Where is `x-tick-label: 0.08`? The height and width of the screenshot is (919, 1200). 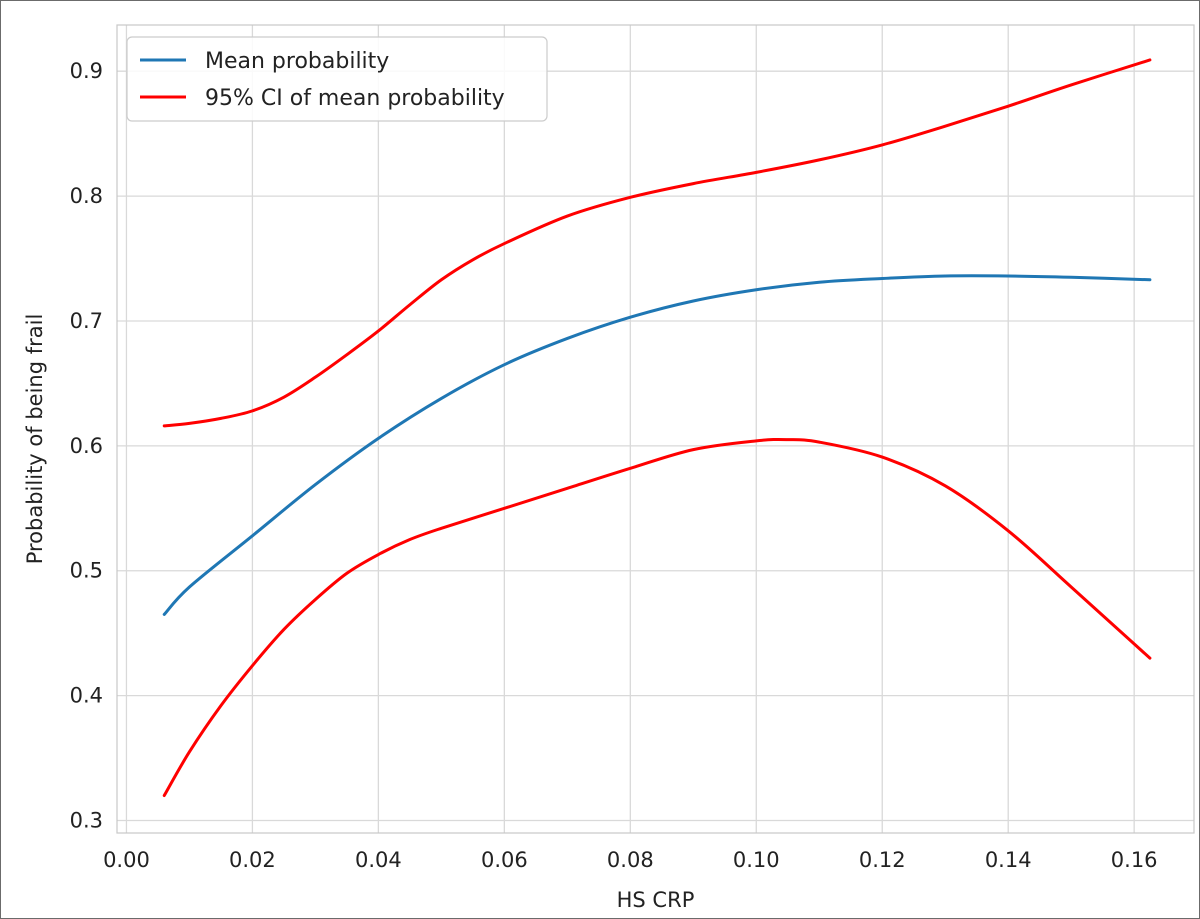
x-tick-label: 0.08 is located at coordinates (630, 860).